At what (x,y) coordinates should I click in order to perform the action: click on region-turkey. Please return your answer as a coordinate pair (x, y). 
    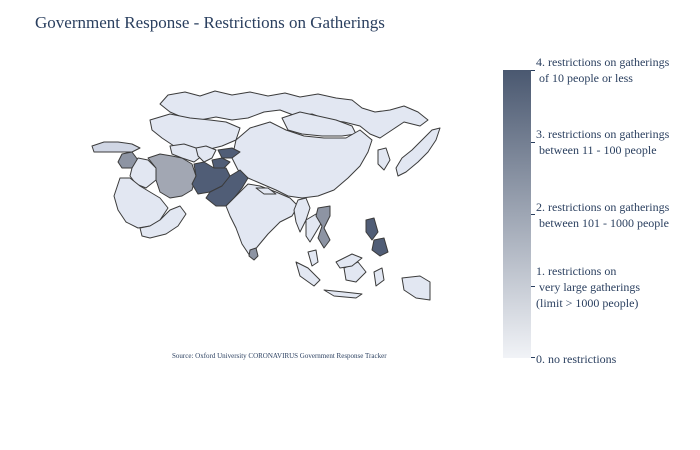
    Looking at the image, I should click on (116, 147).